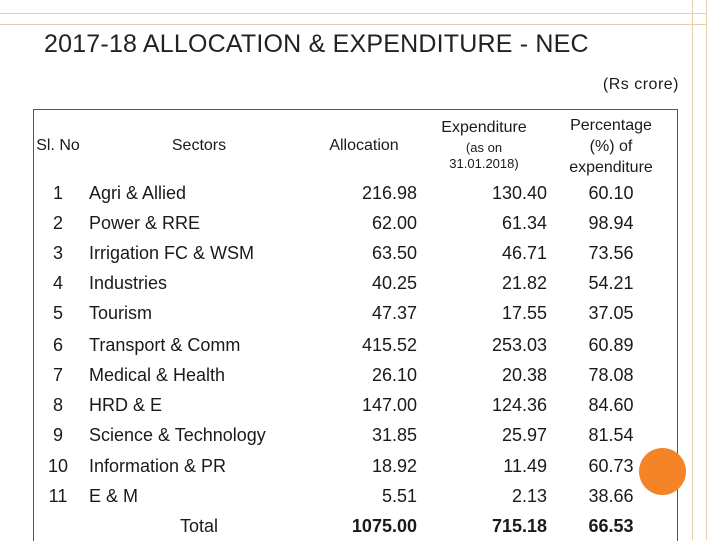 Image resolution: width=720 pixels, height=541 pixels. What do you see at coordinates (519, 526) in the screenshot?
I see `total-expenditure: 715.18` at bounding box center [519, 526].